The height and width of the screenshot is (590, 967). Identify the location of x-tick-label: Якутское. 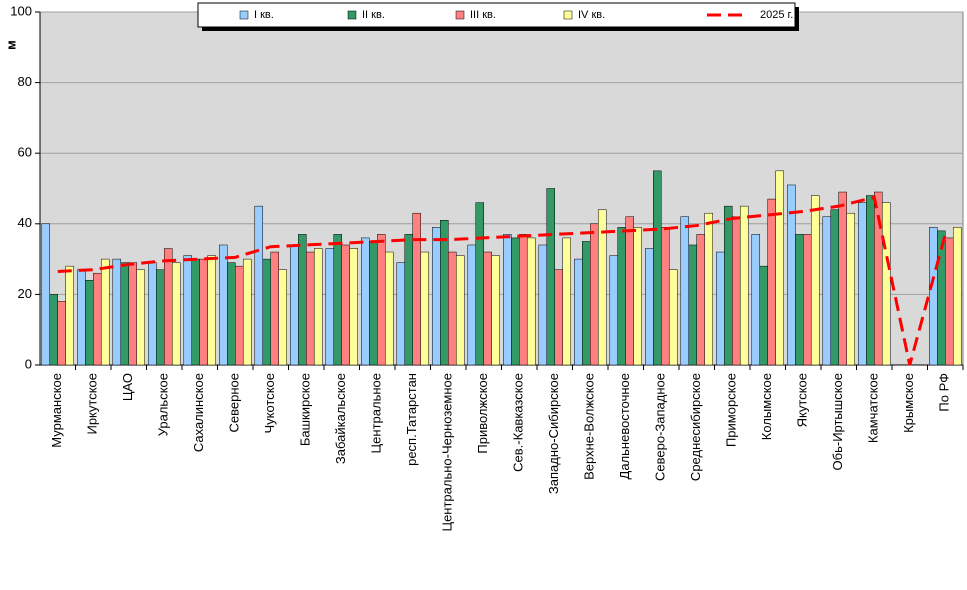
(802, 400).